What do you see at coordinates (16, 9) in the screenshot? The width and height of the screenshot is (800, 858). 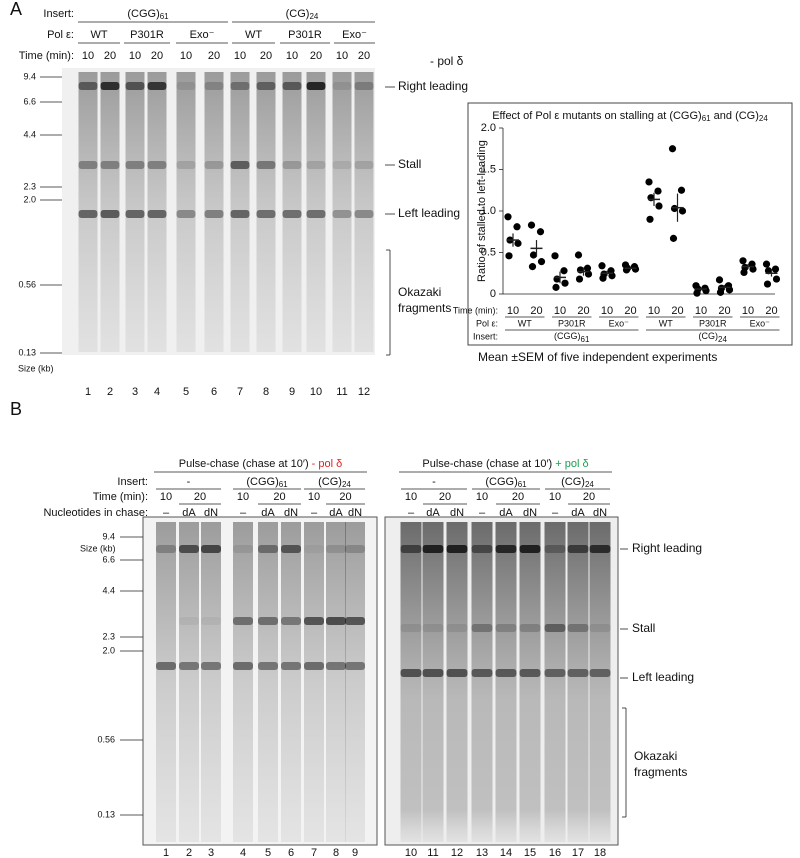 I see `panel-label: A` at bounding box center [16, 9].